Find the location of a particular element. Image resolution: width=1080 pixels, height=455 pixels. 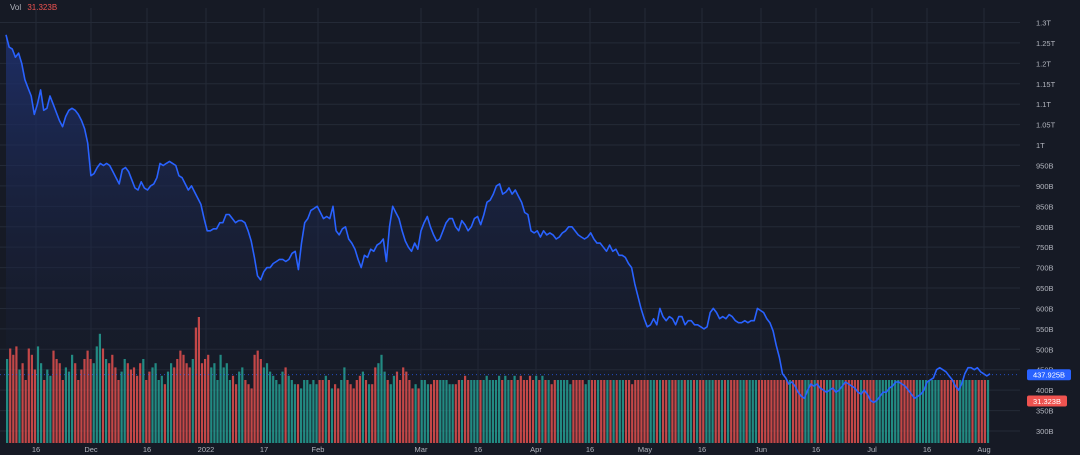

y-tick-label: 1.05T is located at coordinates (1046, 125).